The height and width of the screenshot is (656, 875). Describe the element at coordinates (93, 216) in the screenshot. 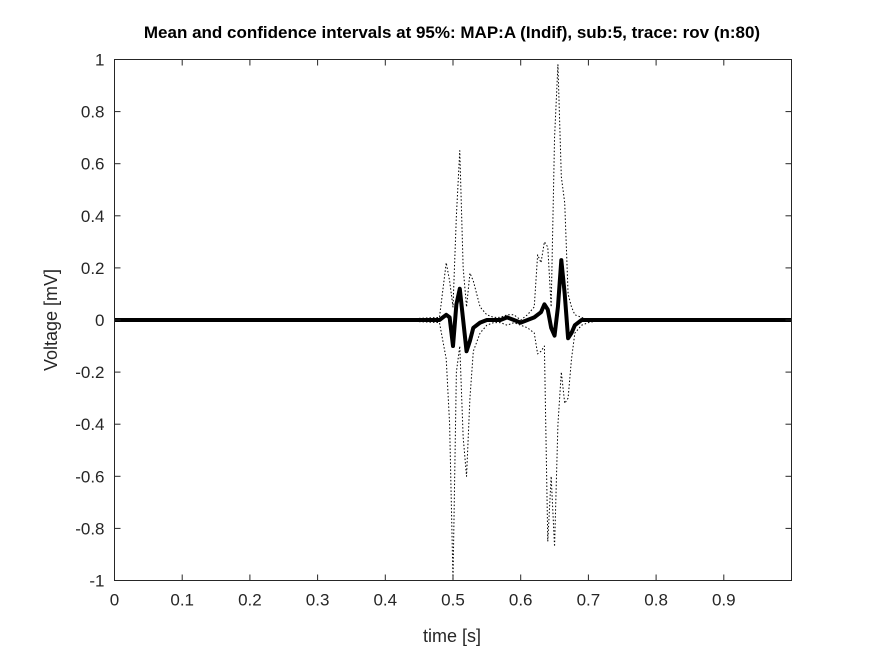

I see `y-tick-label: 0.4` at that location.